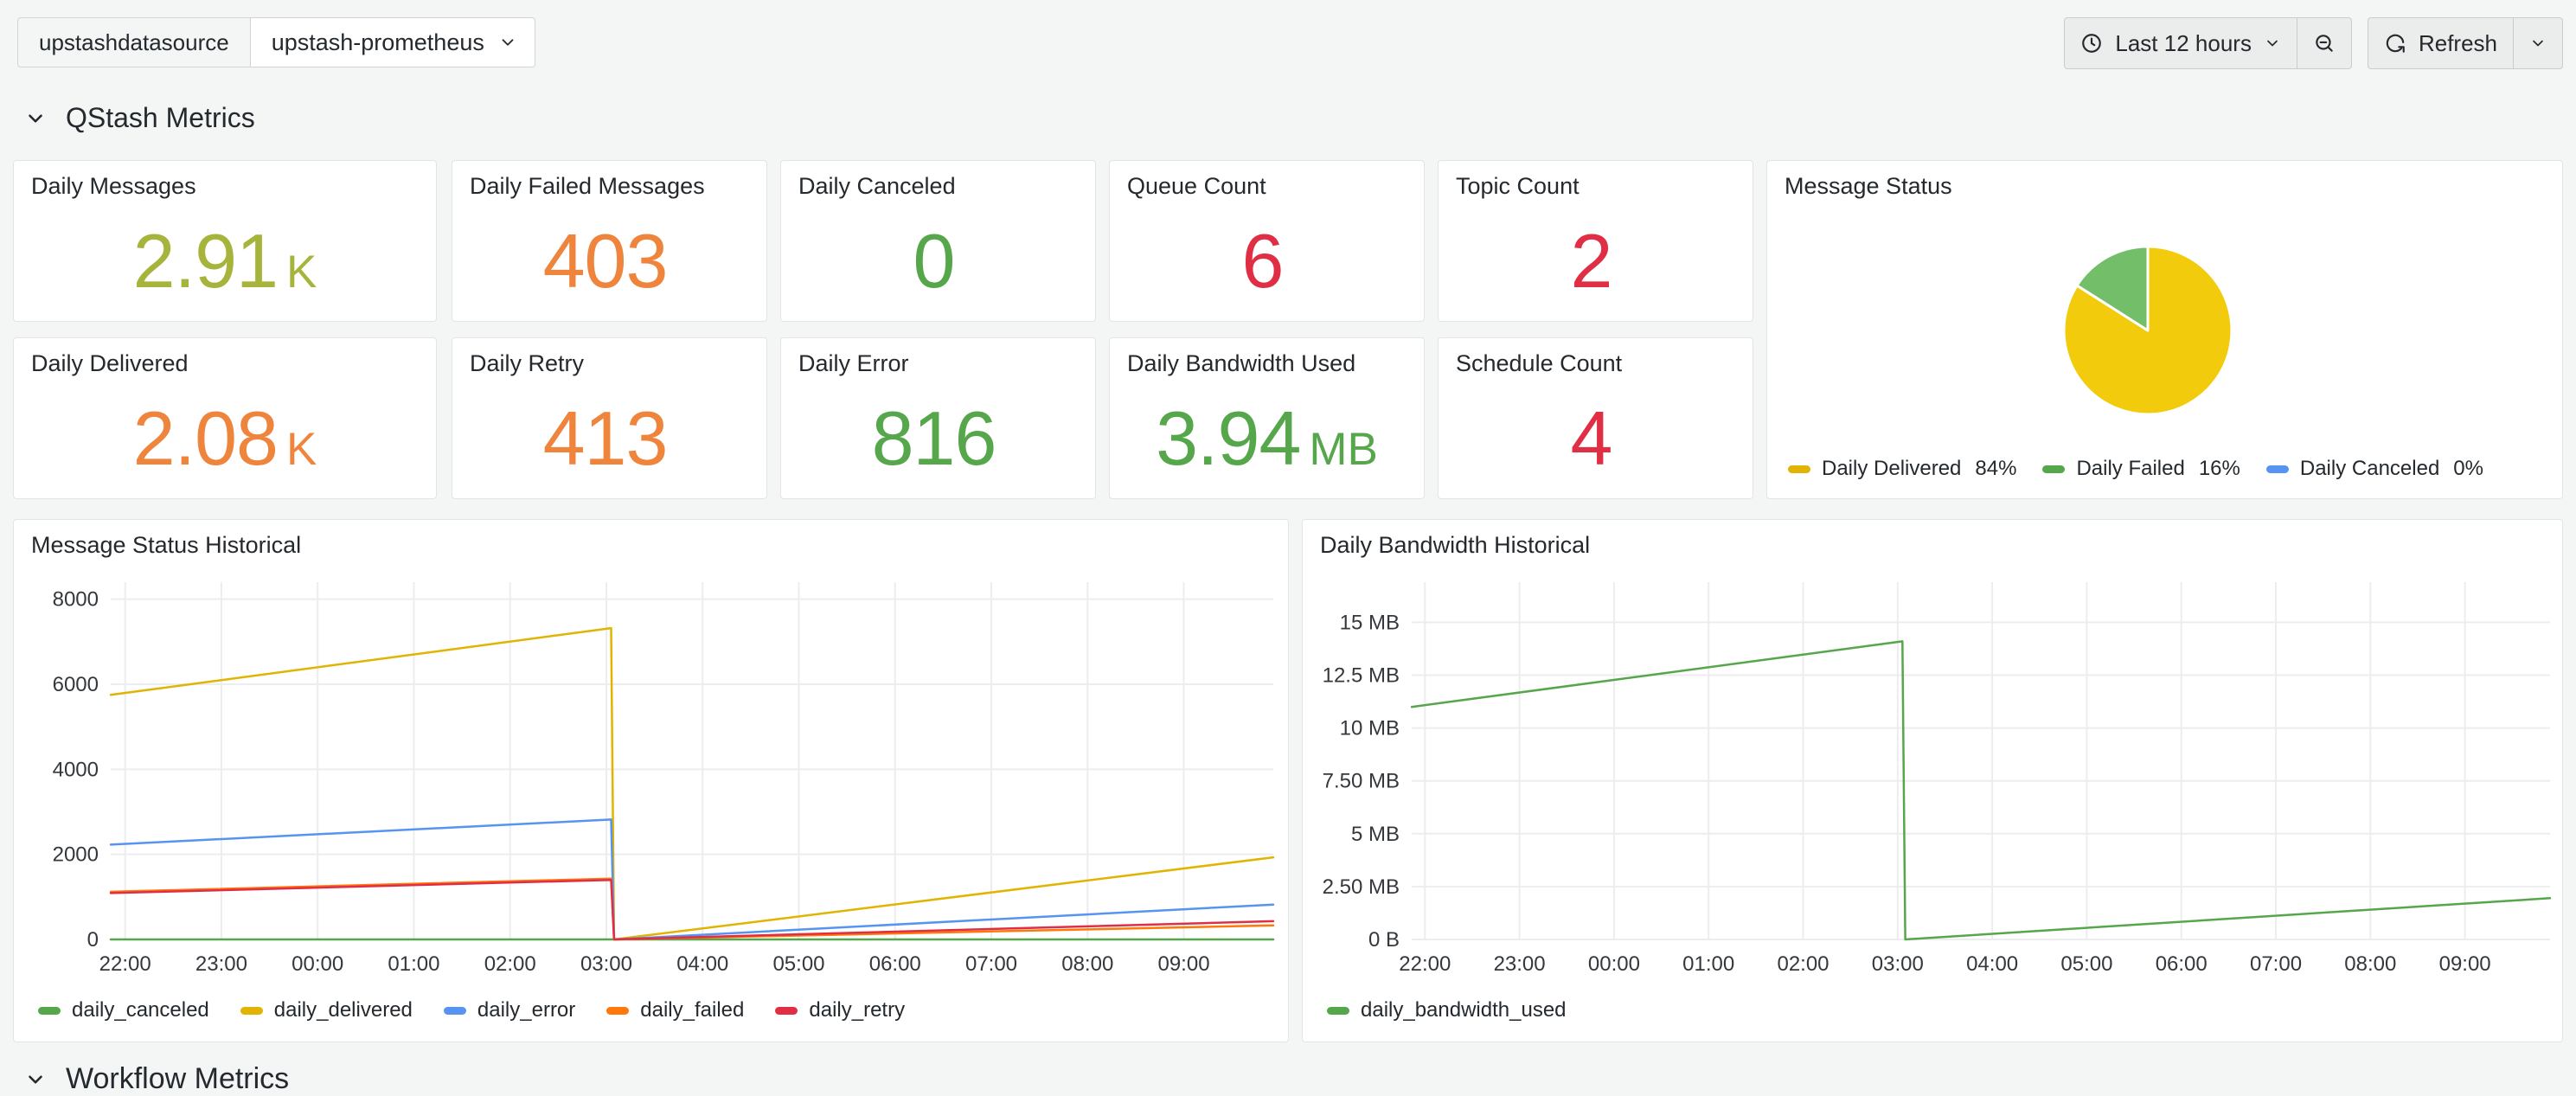  I want to click on pie-legend-item-daily-canceled: Daily Canceled 0%, so click(2374, 469).